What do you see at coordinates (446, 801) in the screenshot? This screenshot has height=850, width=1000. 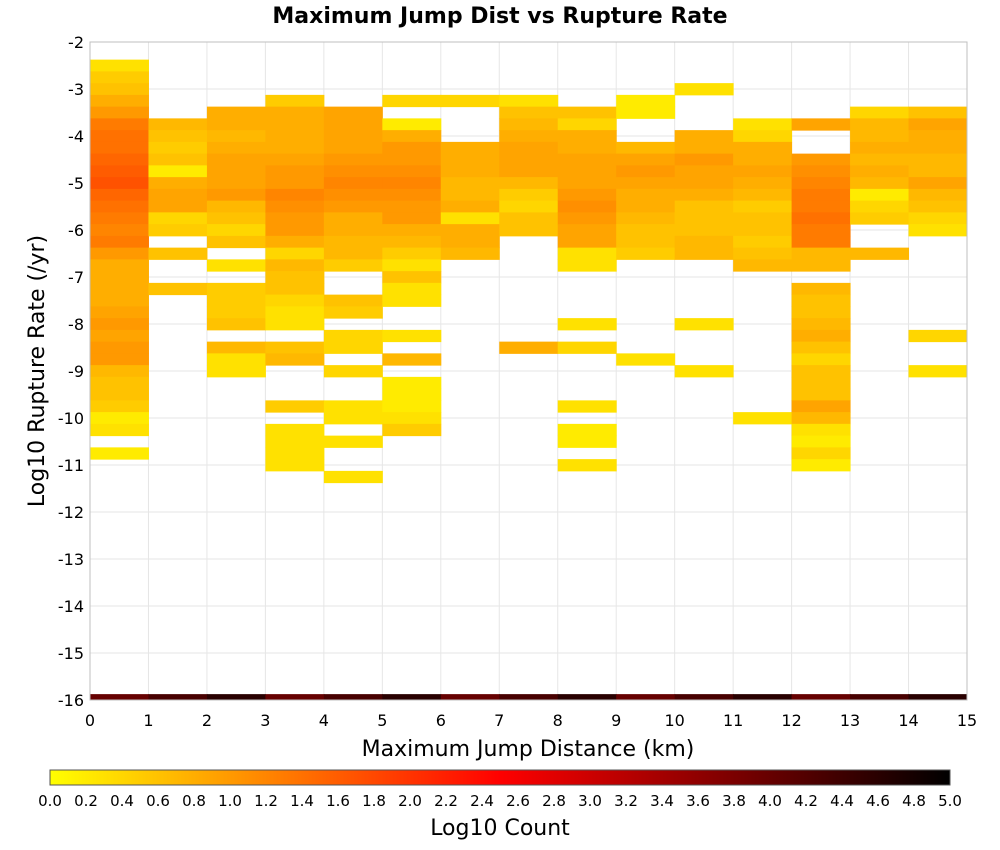 I see `colorbar-tick-label: 2.2` at bounding box center [446, 801].